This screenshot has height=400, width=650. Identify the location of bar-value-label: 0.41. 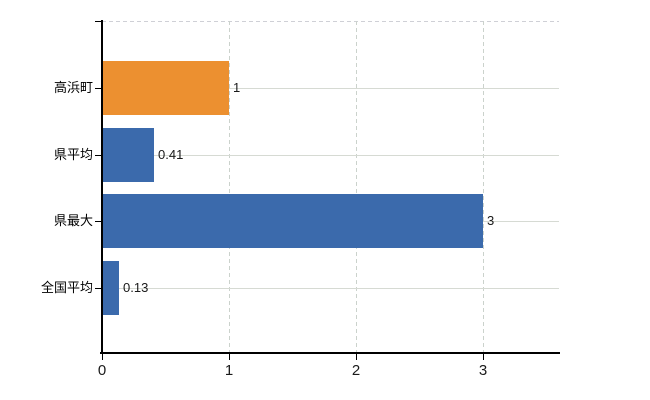
(171, 154).